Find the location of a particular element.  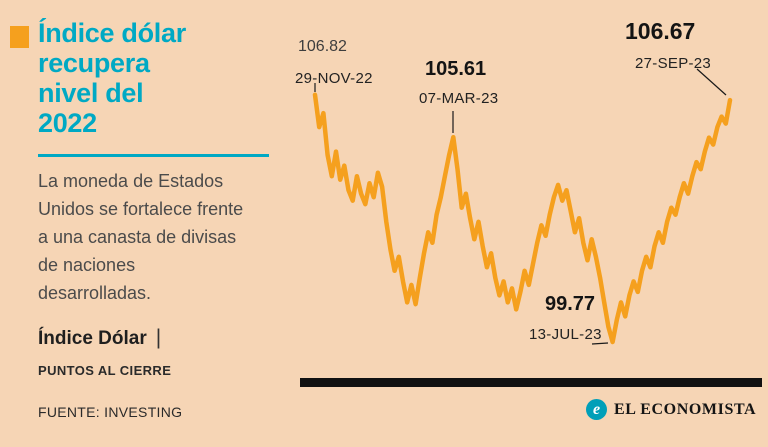

brand-name: EL ECONOMISTA is located at coordinates (685, 409).